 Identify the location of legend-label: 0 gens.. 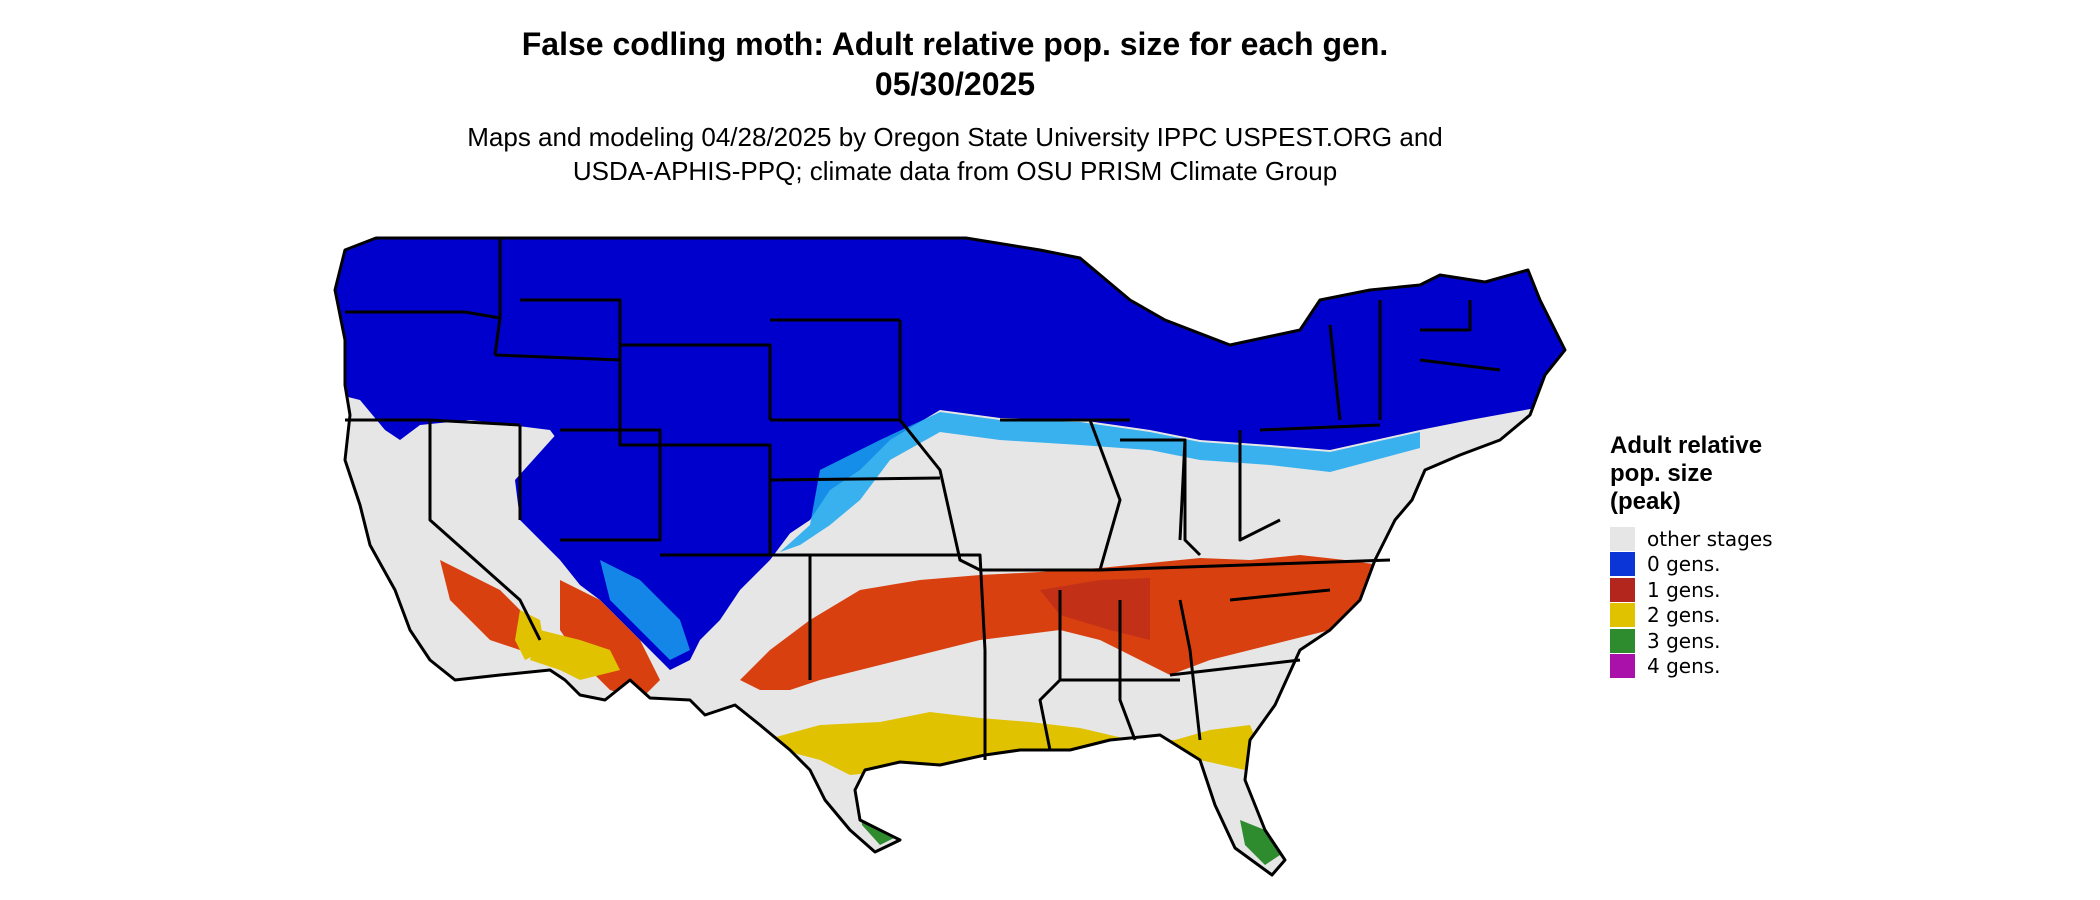
(1684, 564).